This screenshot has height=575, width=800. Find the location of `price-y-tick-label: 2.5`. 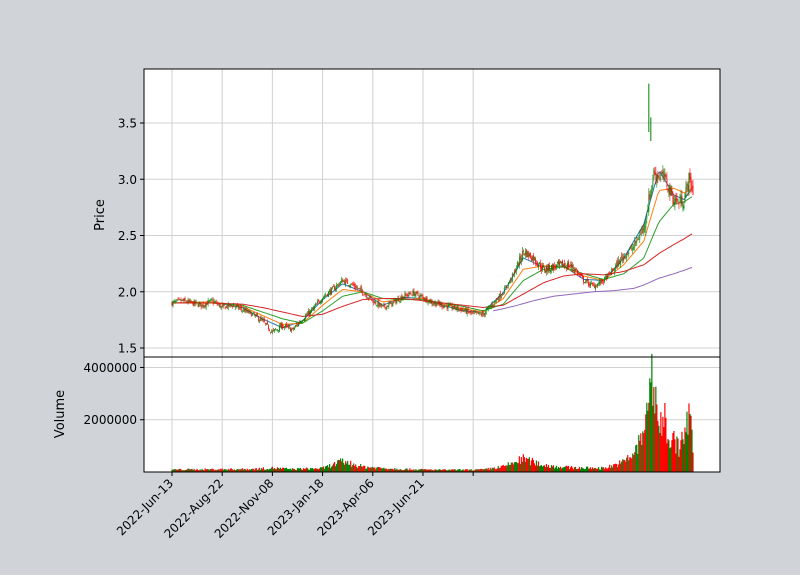

price-y-tick-label: 2.5 is located at coordinates (127, 236).